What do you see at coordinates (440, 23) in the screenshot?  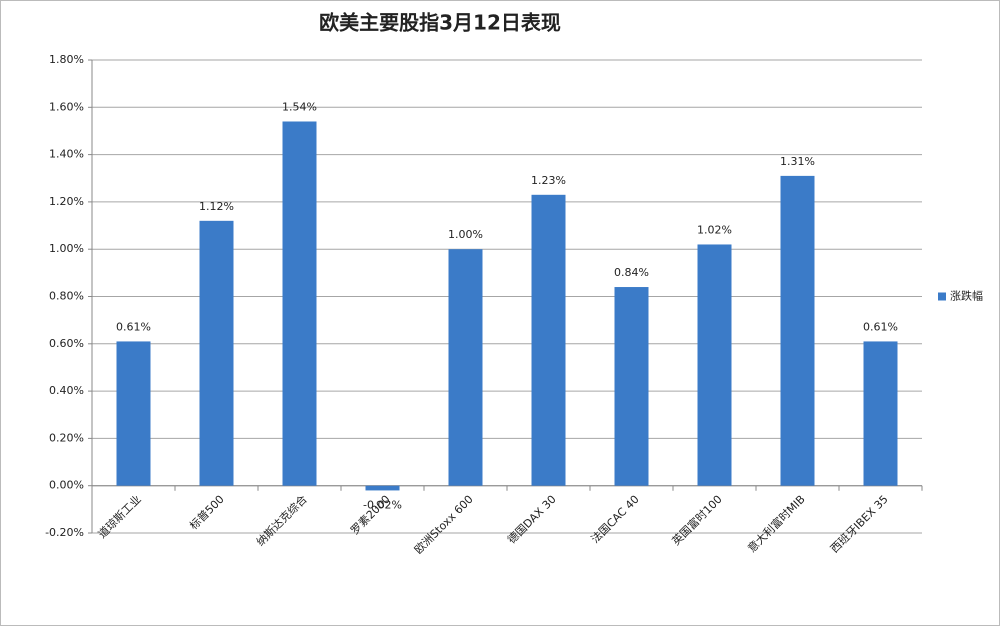 I see `chart-title: 欧美主要股指3月12日表现` at bounding box center [440, 23].